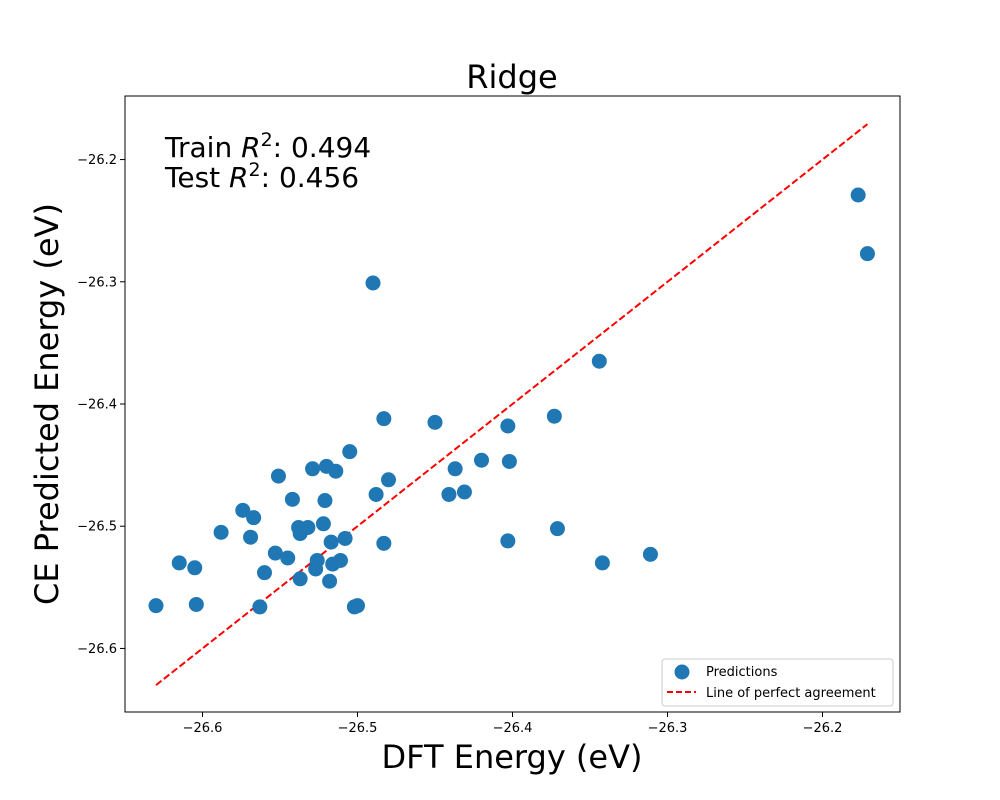  Describe the element at coordinates (47, 404) in the screenshot. I see `y-axis-label: CE Predicted Energy (eV)` at that location.